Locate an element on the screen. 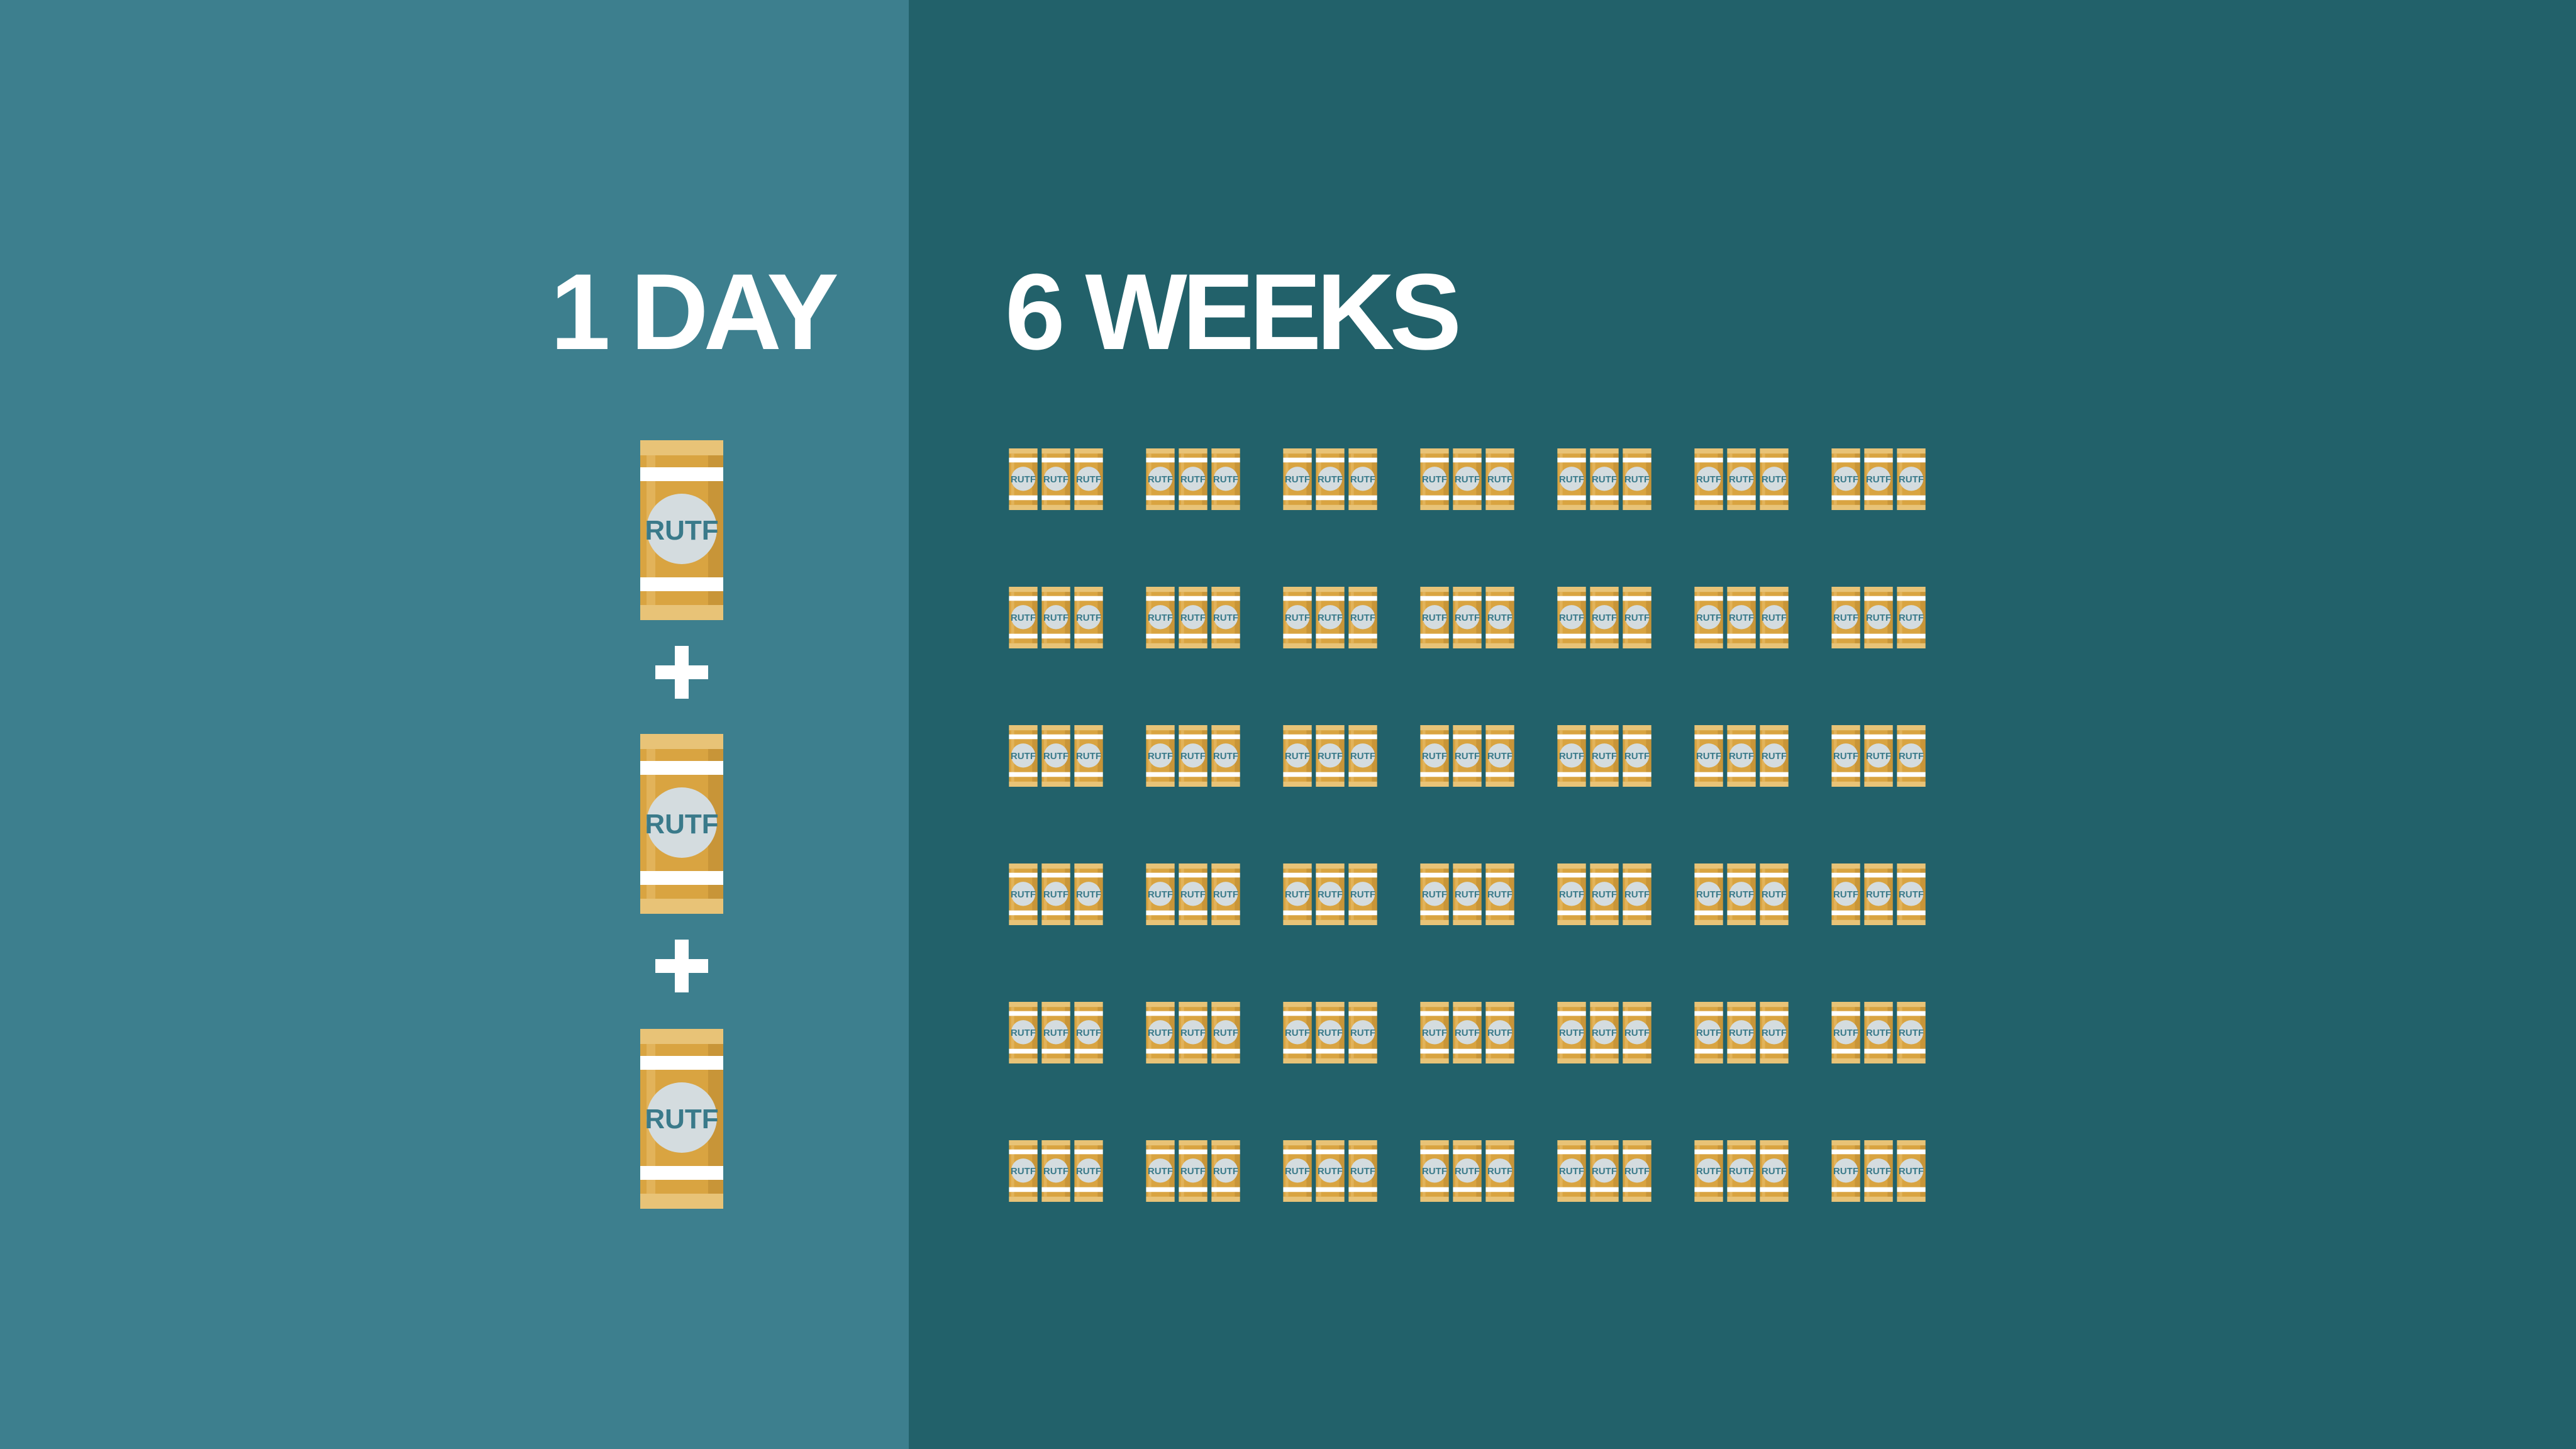 The image size is (2576, 1449). plus-icon is located at coordinates (681, 672).